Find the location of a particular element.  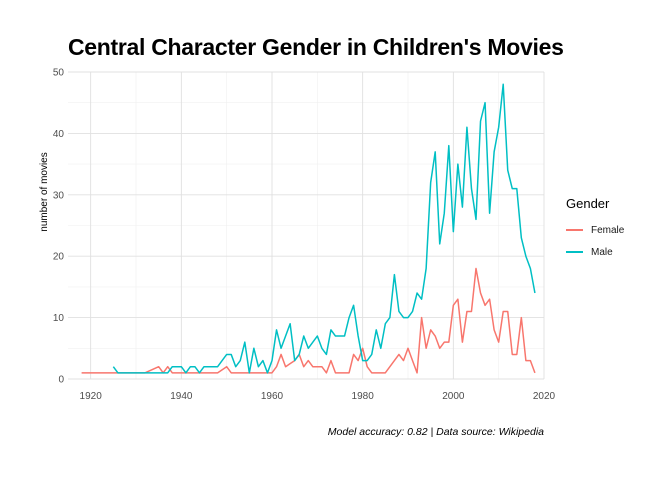

legend-item-male: Male is located at coordinates (595, 252).